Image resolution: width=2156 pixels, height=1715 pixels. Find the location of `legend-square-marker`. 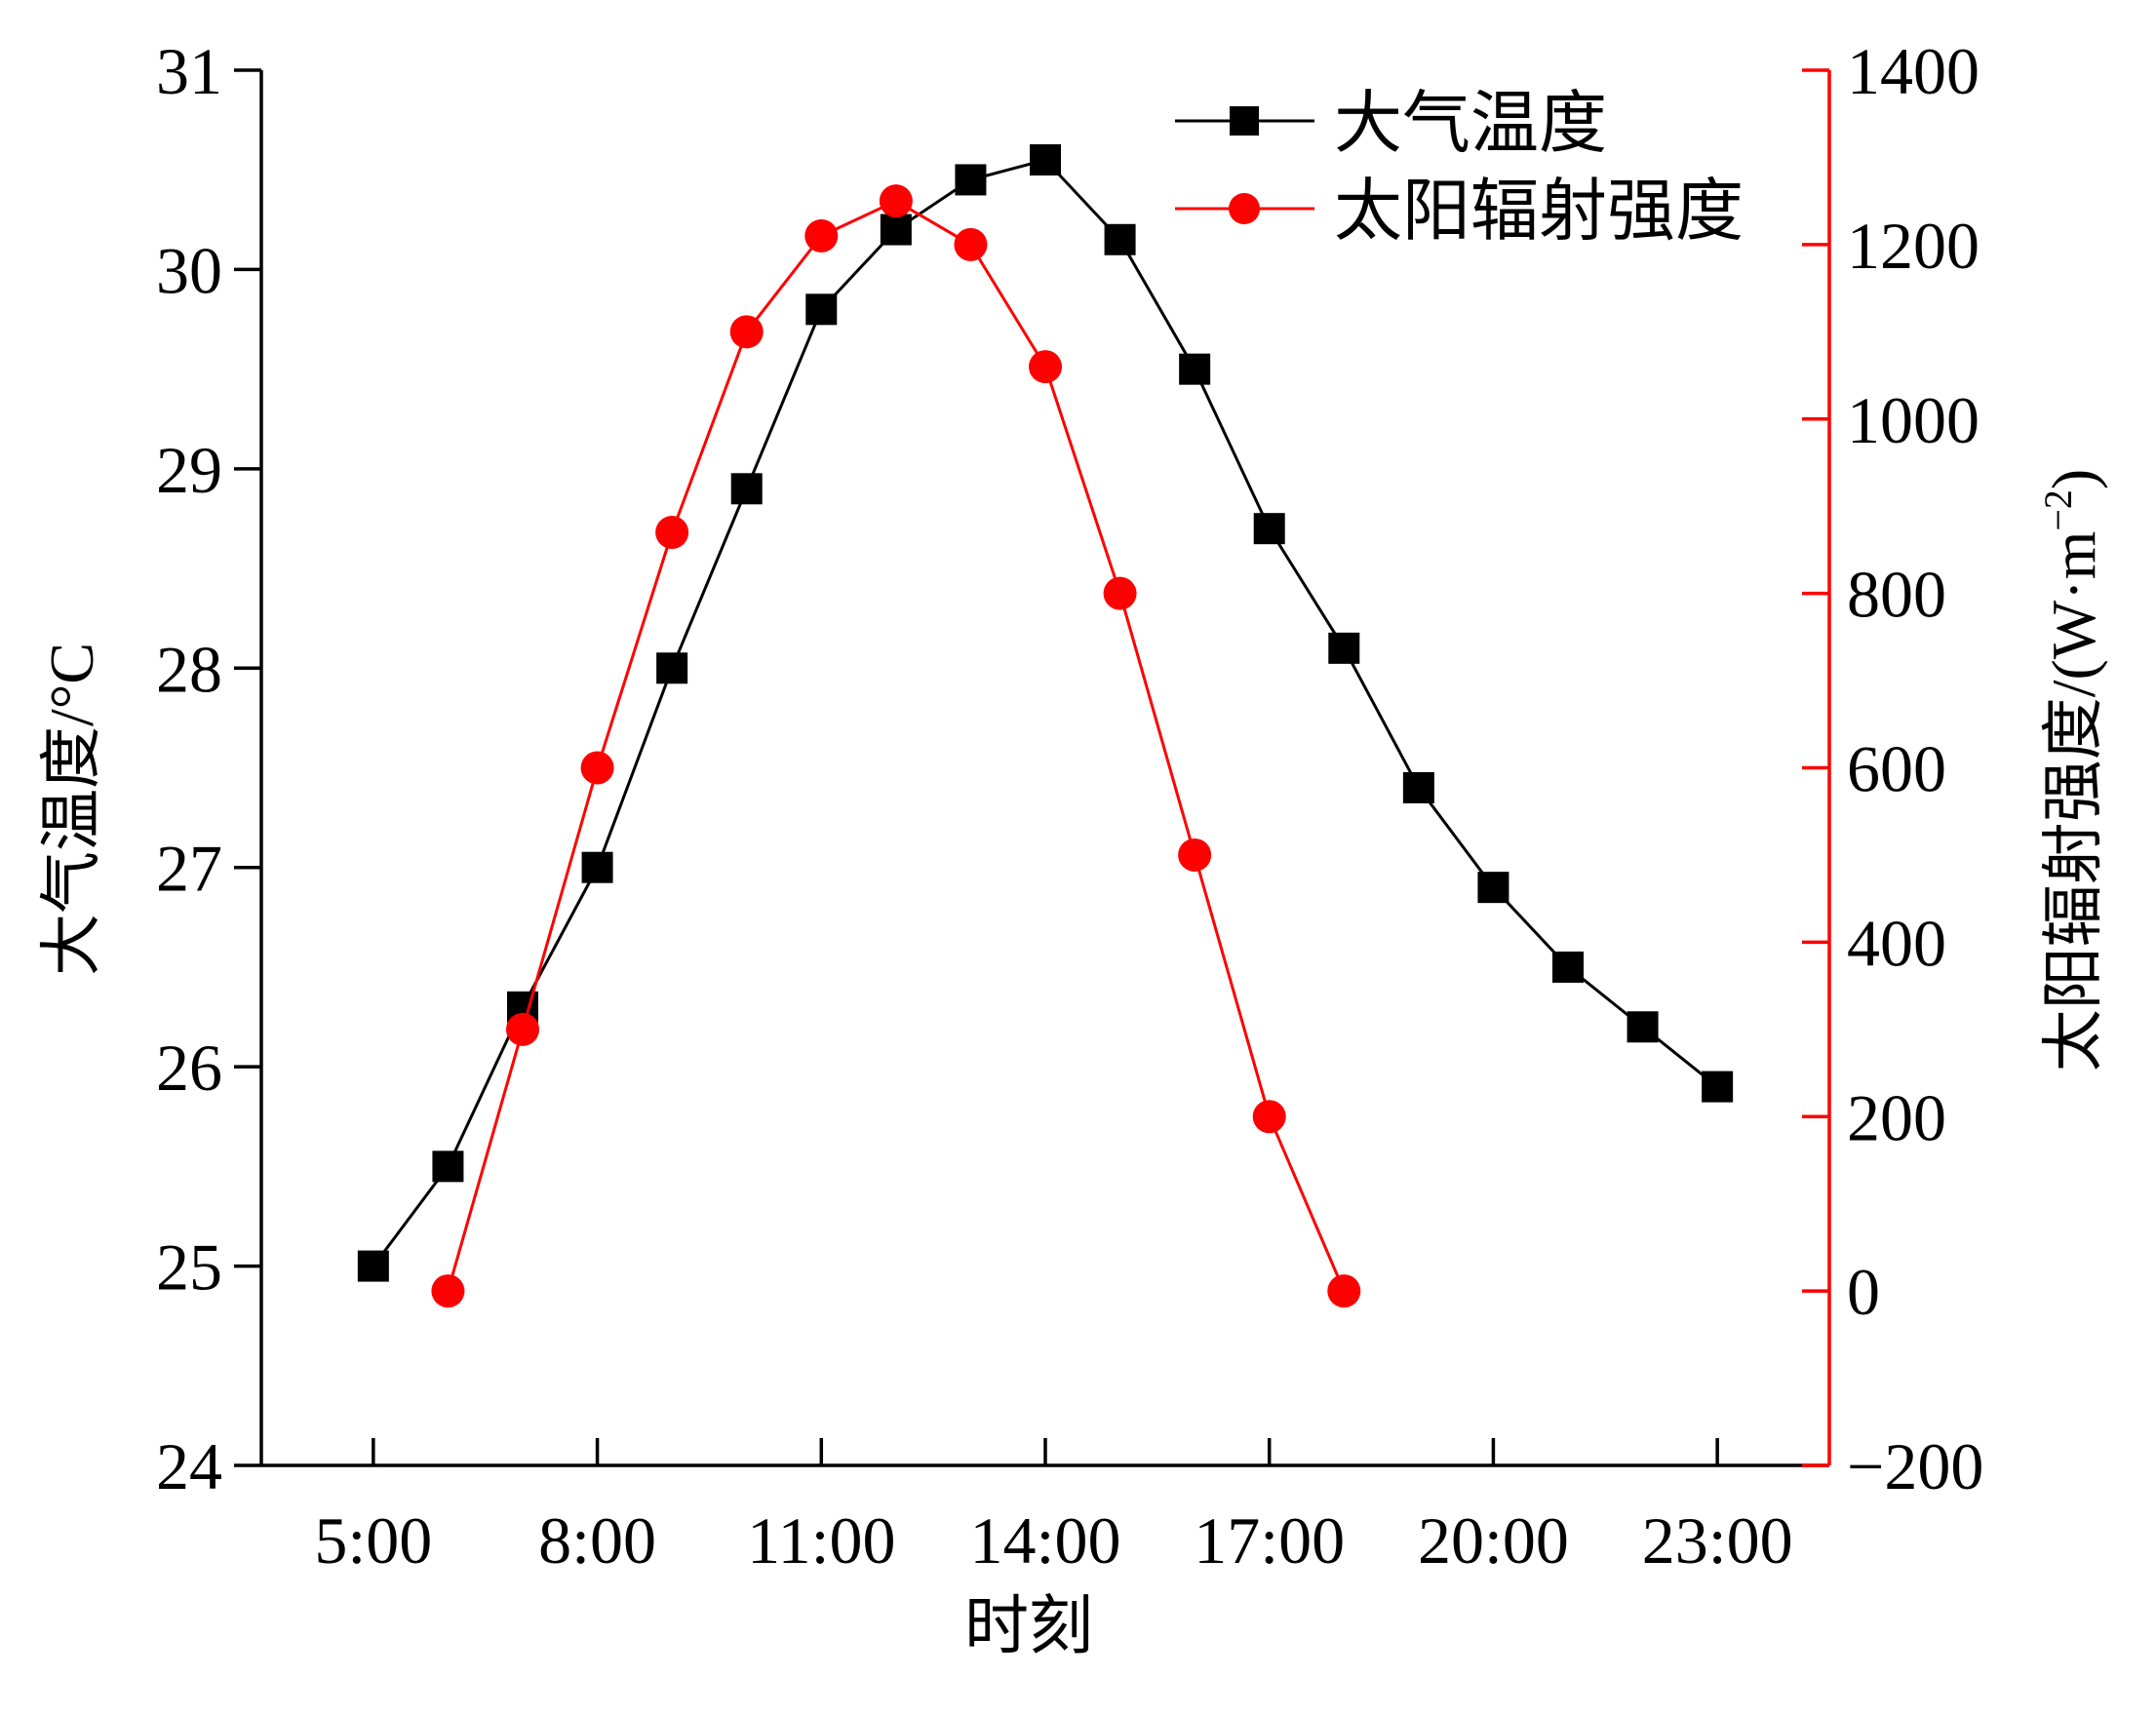

legend-square-marker is located at coordinates (1244, 121).